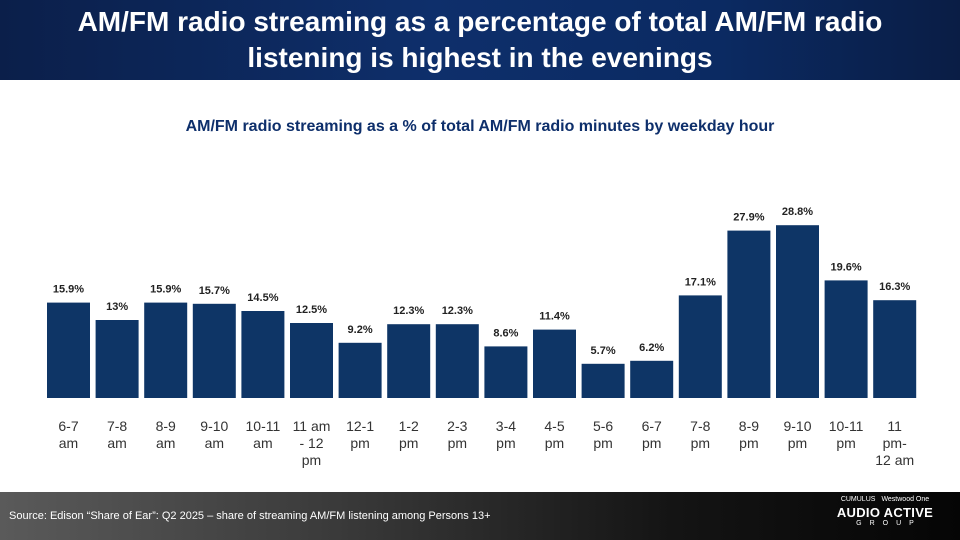 This screenshot has width=960, height=540. I want to click on category-label-7: 12-1 pm, so click(360, 434).